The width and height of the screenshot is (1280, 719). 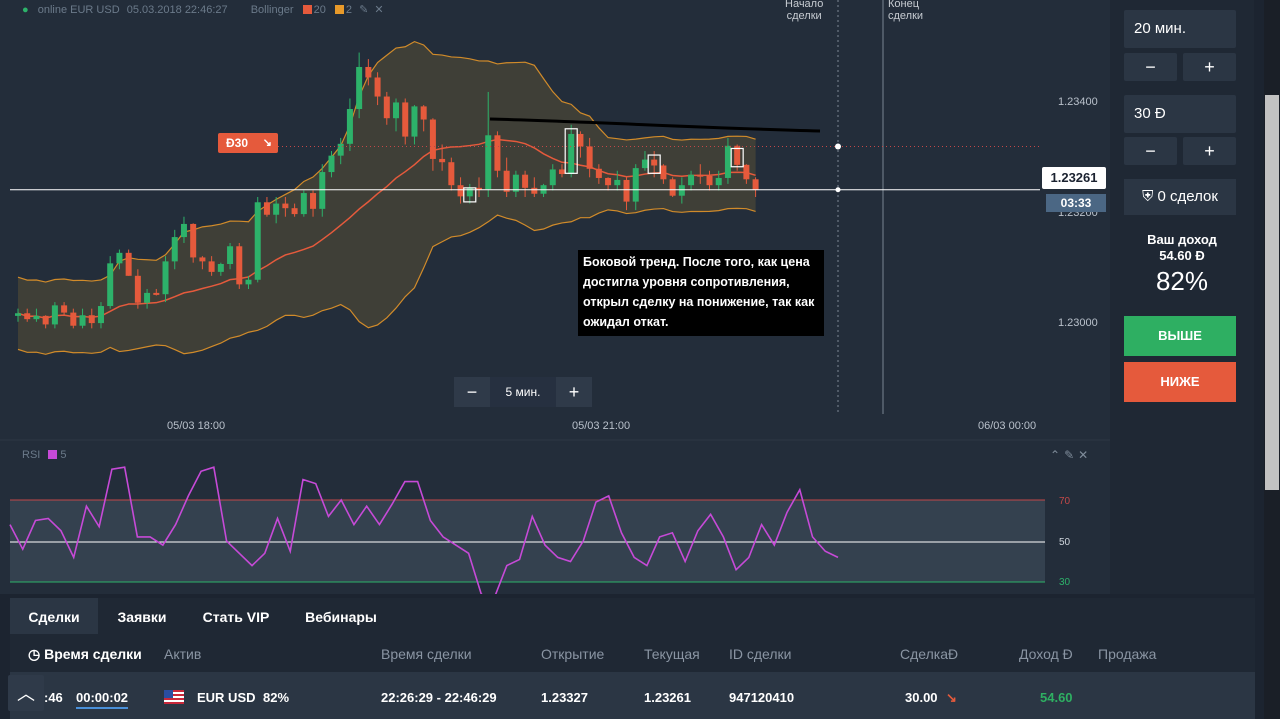 What do you see at coordinates (1209, 67) in the screenshot?
I see `duration-plus-button: +` at bounding box center [1209, 67].